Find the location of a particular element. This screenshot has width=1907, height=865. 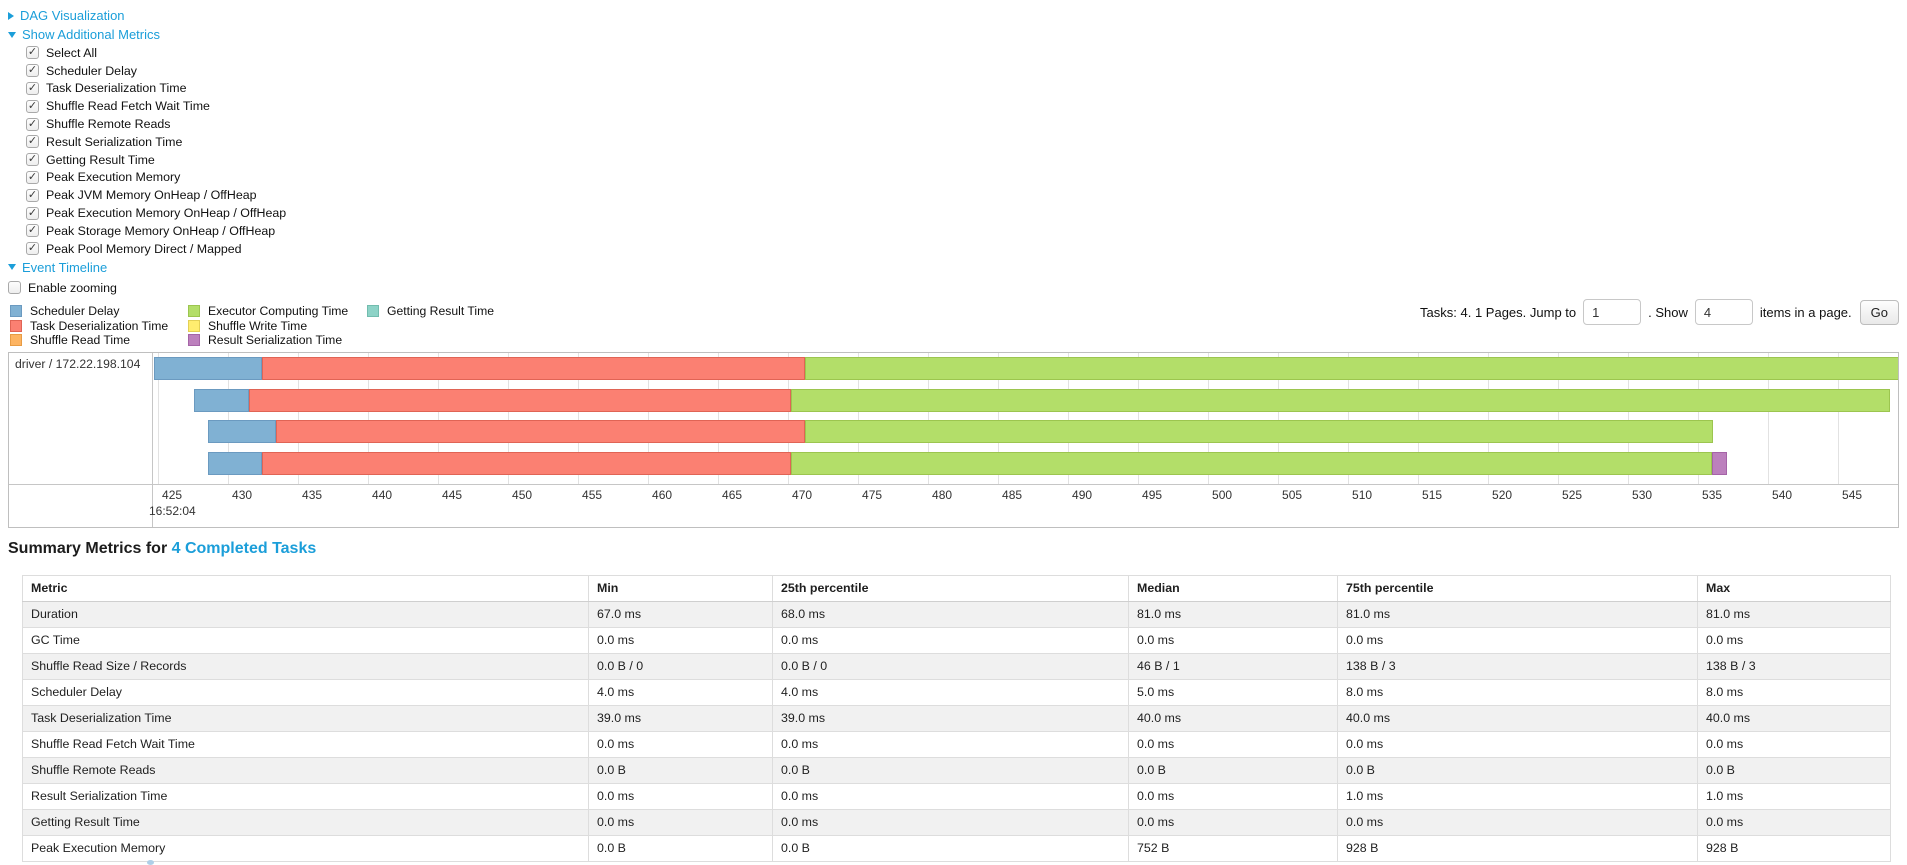

table-cell: 1.0 ms is located at coordinates (1794, 796).